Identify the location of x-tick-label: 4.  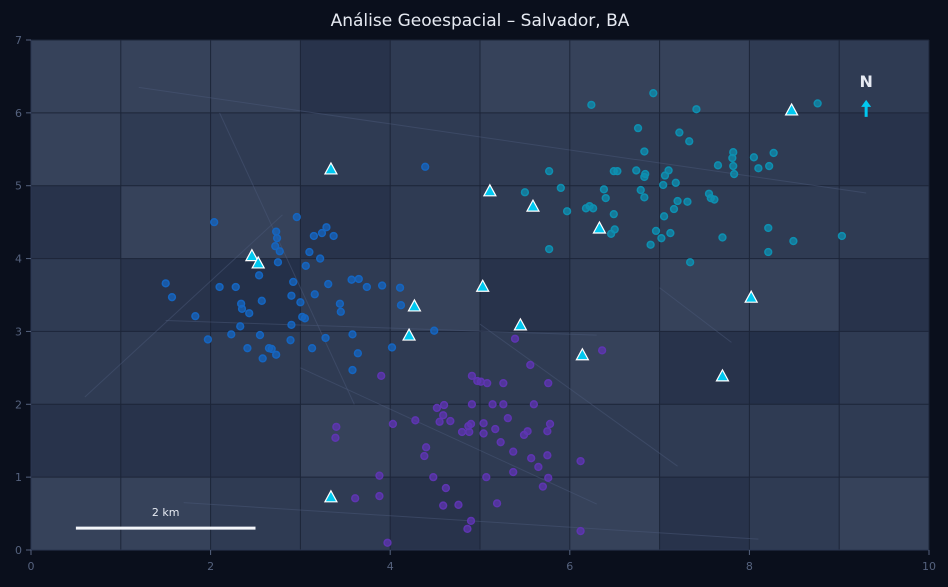
(390, 566).